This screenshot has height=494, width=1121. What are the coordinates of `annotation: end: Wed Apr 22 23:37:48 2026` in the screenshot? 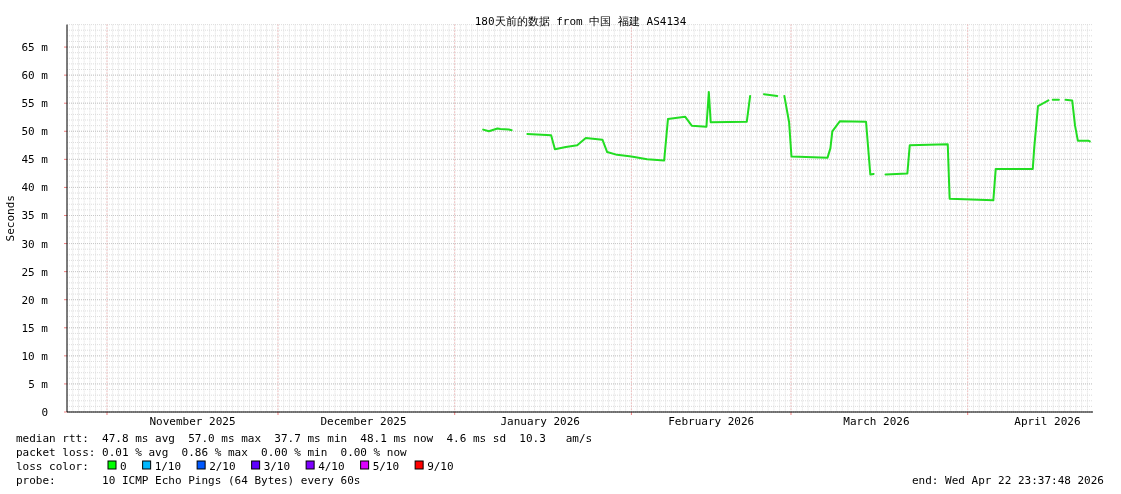 It's located at (1007, 480).